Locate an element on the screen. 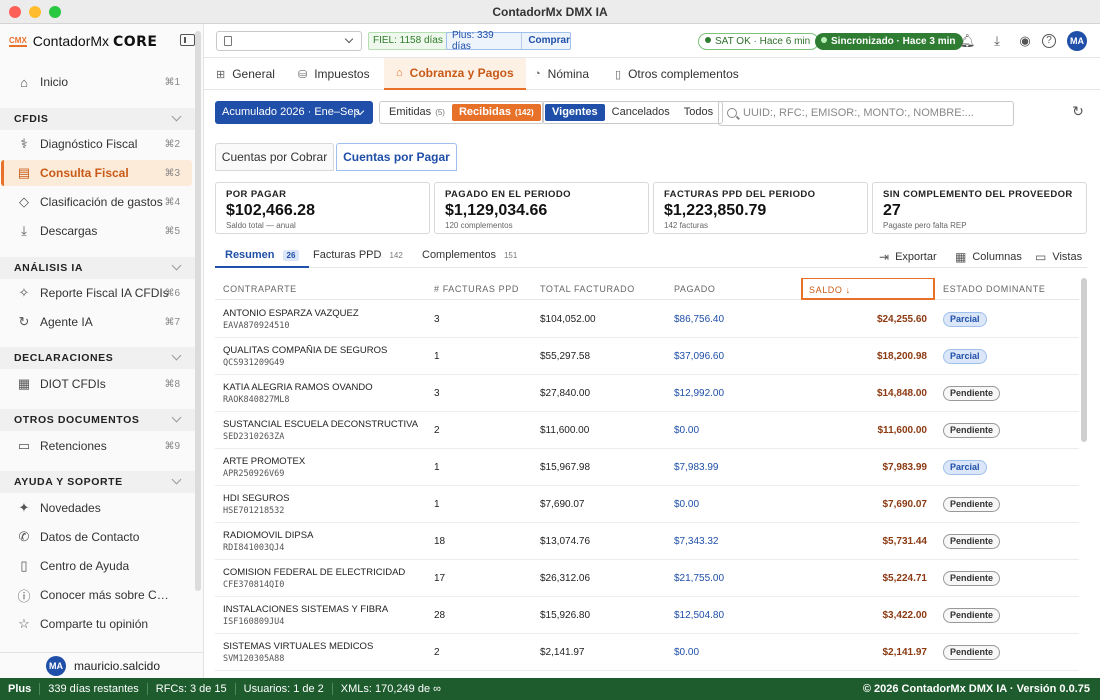  tab-nomina: ◔ Nómina is located at coordinates (561, 74).